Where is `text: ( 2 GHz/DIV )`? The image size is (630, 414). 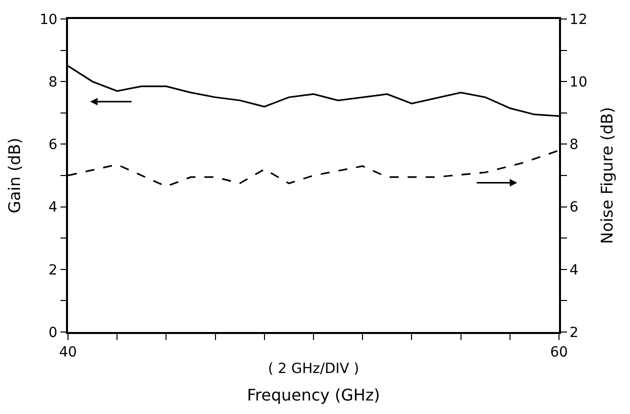 text: ( 2 GHz/DIV ) is located at coordinates (314, 369).